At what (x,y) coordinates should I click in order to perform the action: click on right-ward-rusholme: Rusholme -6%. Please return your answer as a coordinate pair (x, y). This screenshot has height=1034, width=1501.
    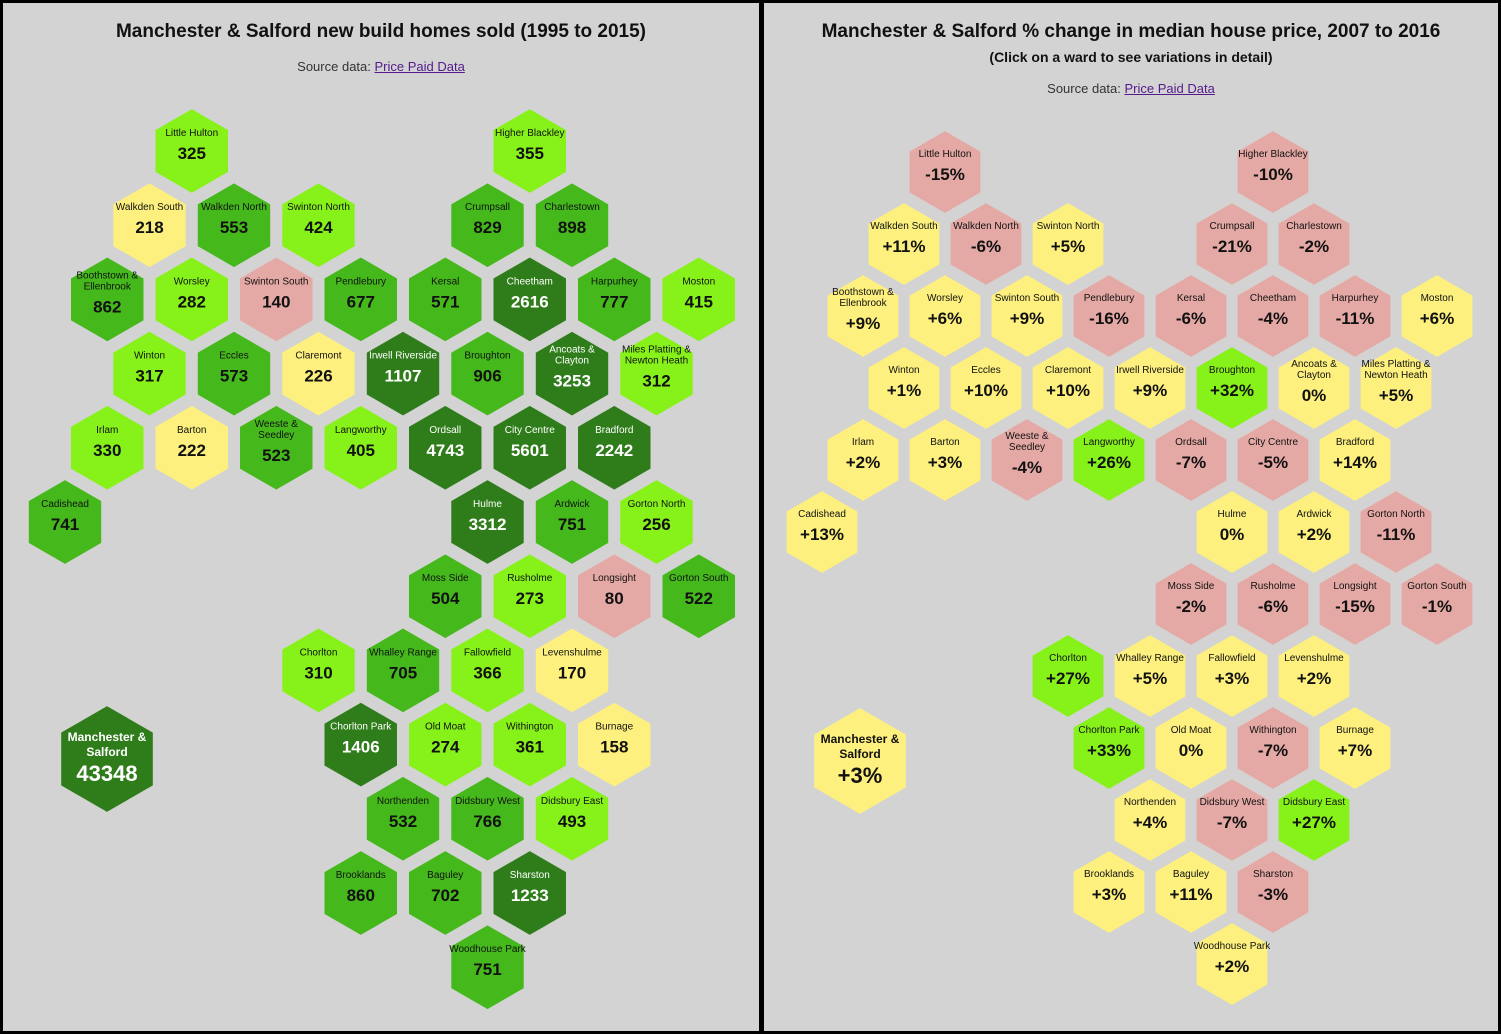
    Looking at the image, I should click on (1273, 604).